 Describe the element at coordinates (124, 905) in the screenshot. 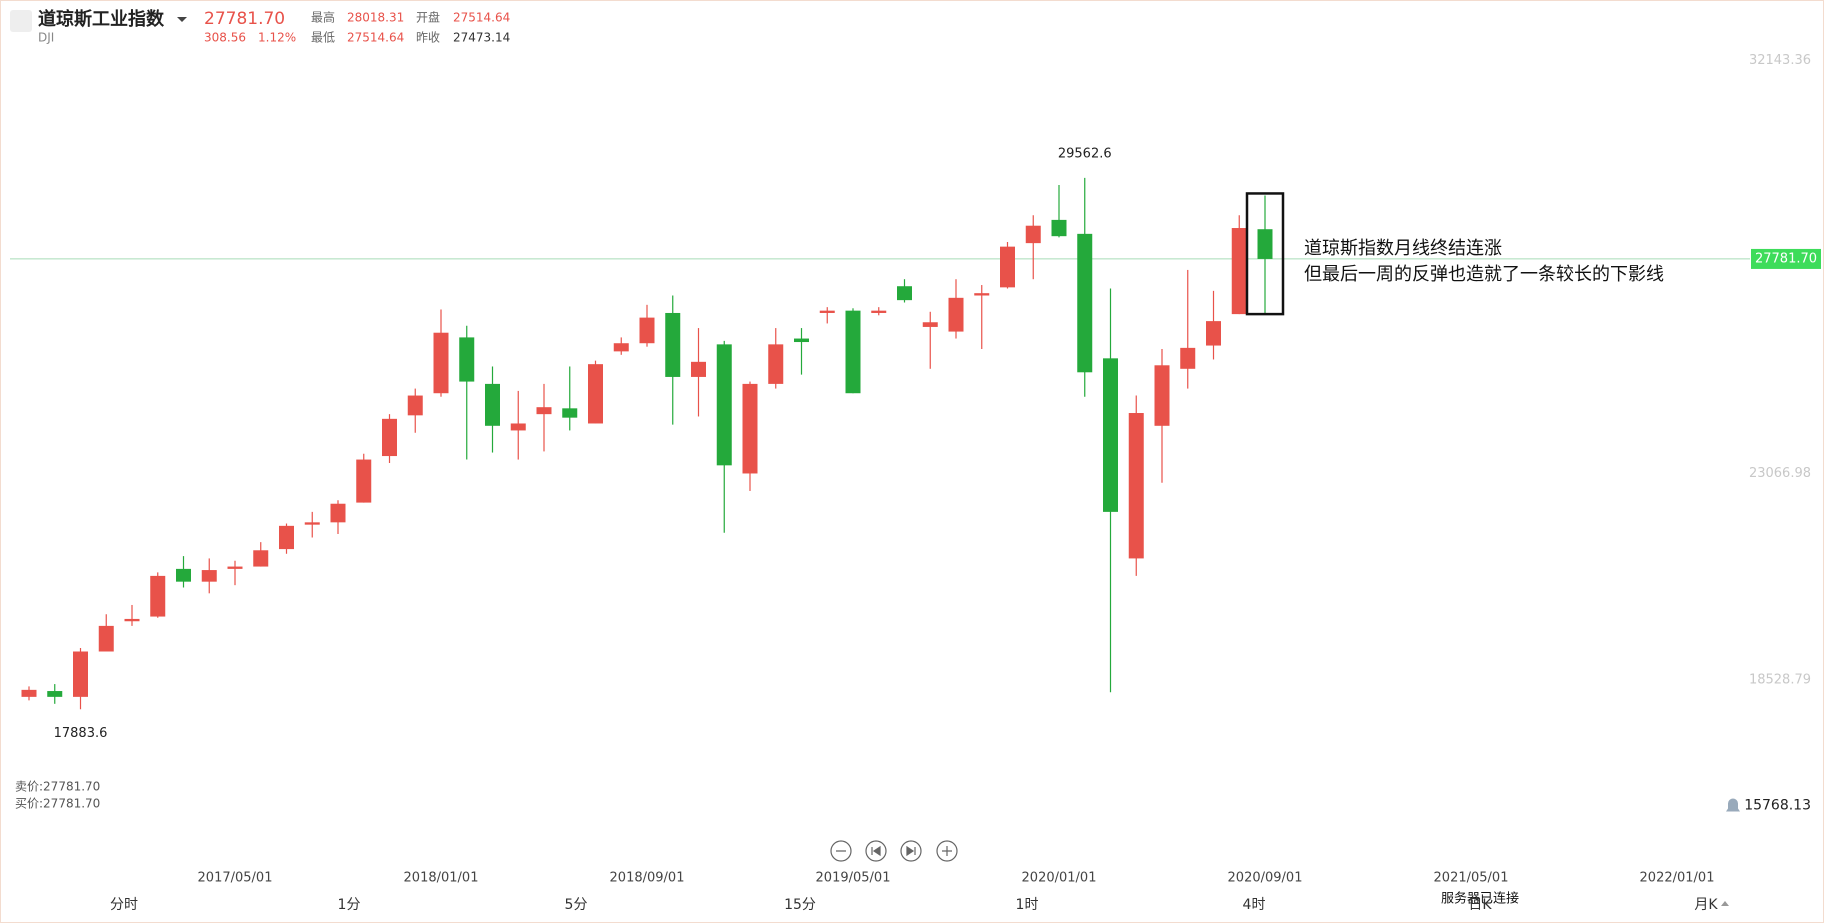

I see `period-tab: 分时` at that location.